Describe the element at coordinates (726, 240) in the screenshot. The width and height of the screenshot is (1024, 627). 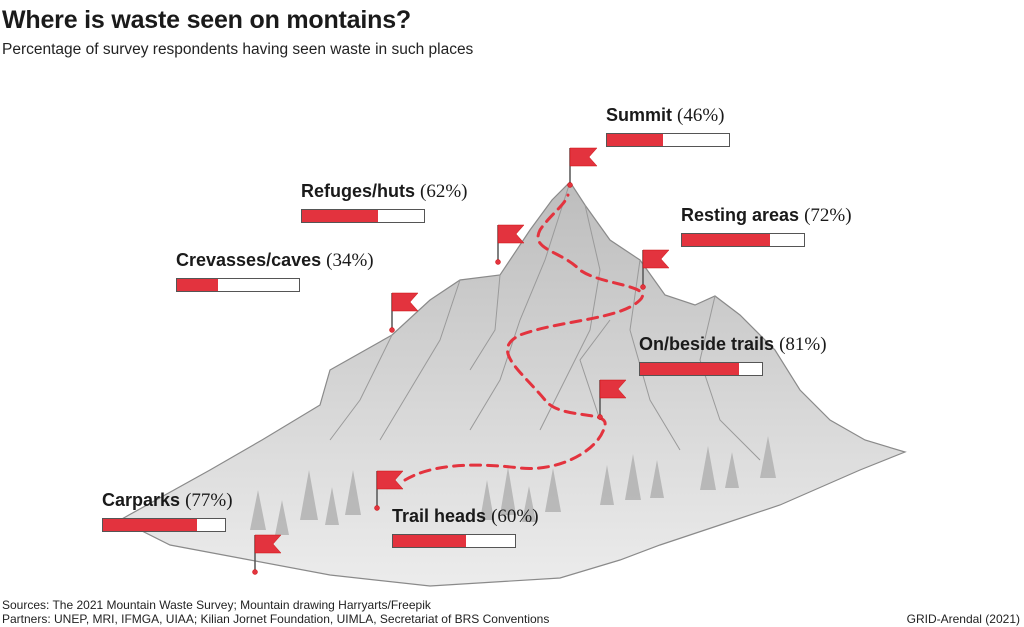
I see `bar-resting` at that location.